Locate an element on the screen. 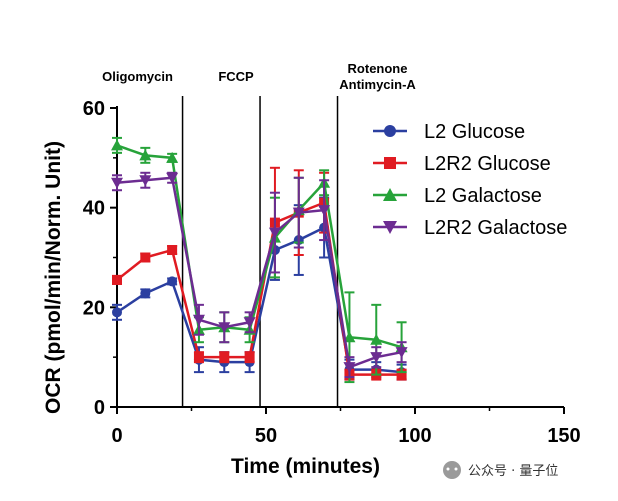 This screenshot has height=501, width=618. legend-item: L2 Galactose is located at coordinates (457, 196).